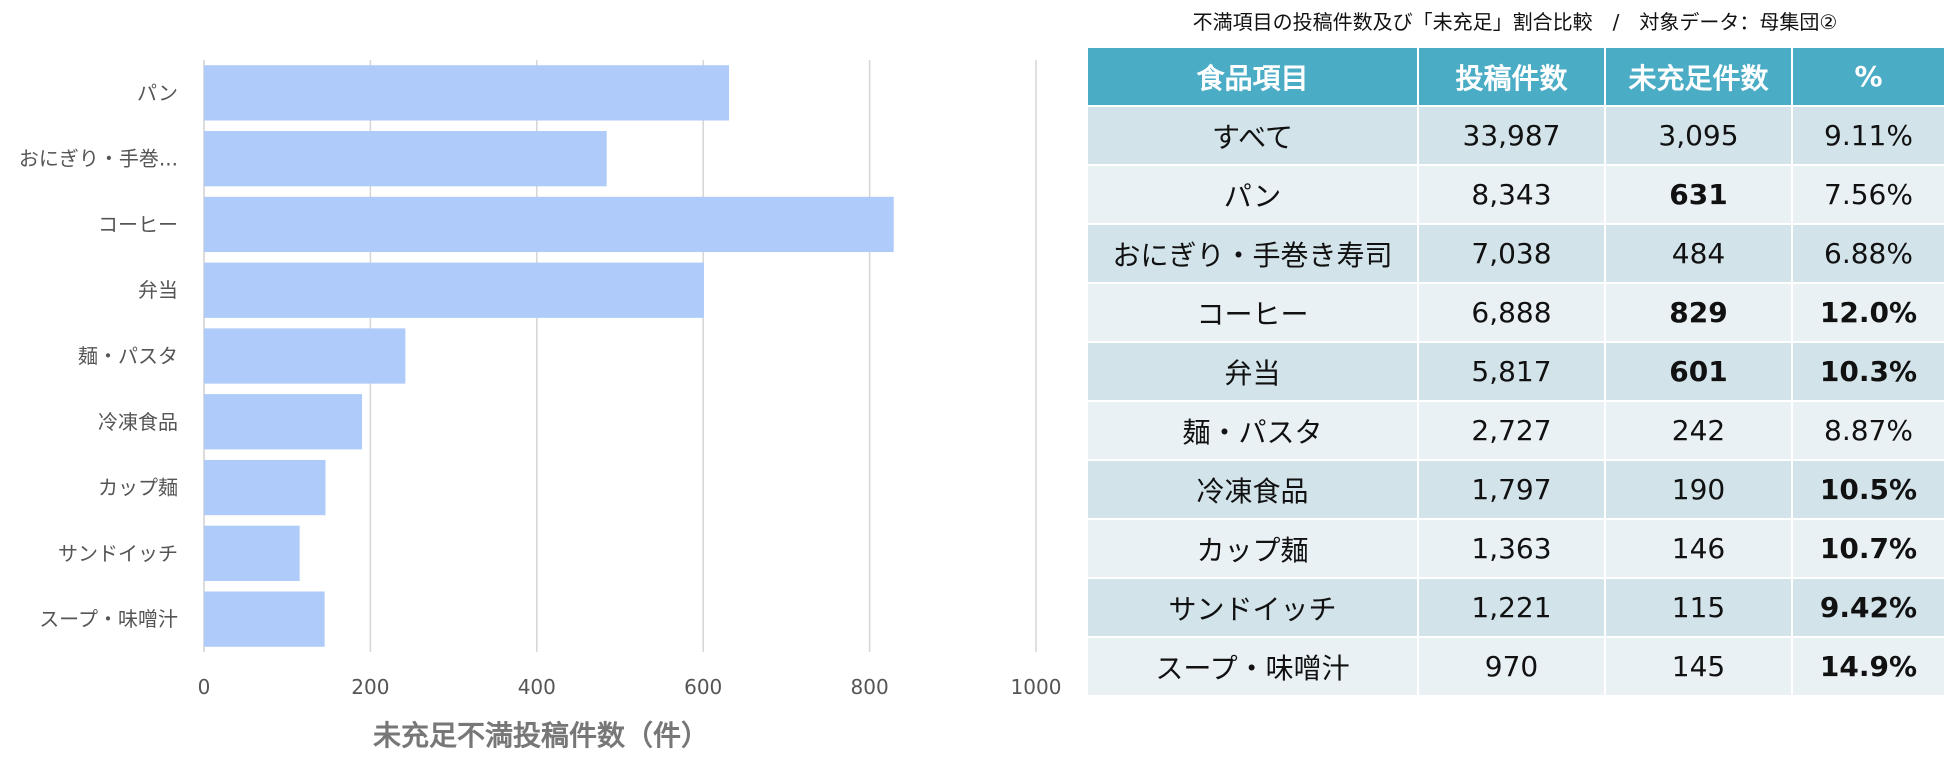 Image resolution: width=1950 pixels, height=777 pixels. Describe the element at coordinates (370, 687) in the screenshot. I see `x-tick-label: 200` at that location.